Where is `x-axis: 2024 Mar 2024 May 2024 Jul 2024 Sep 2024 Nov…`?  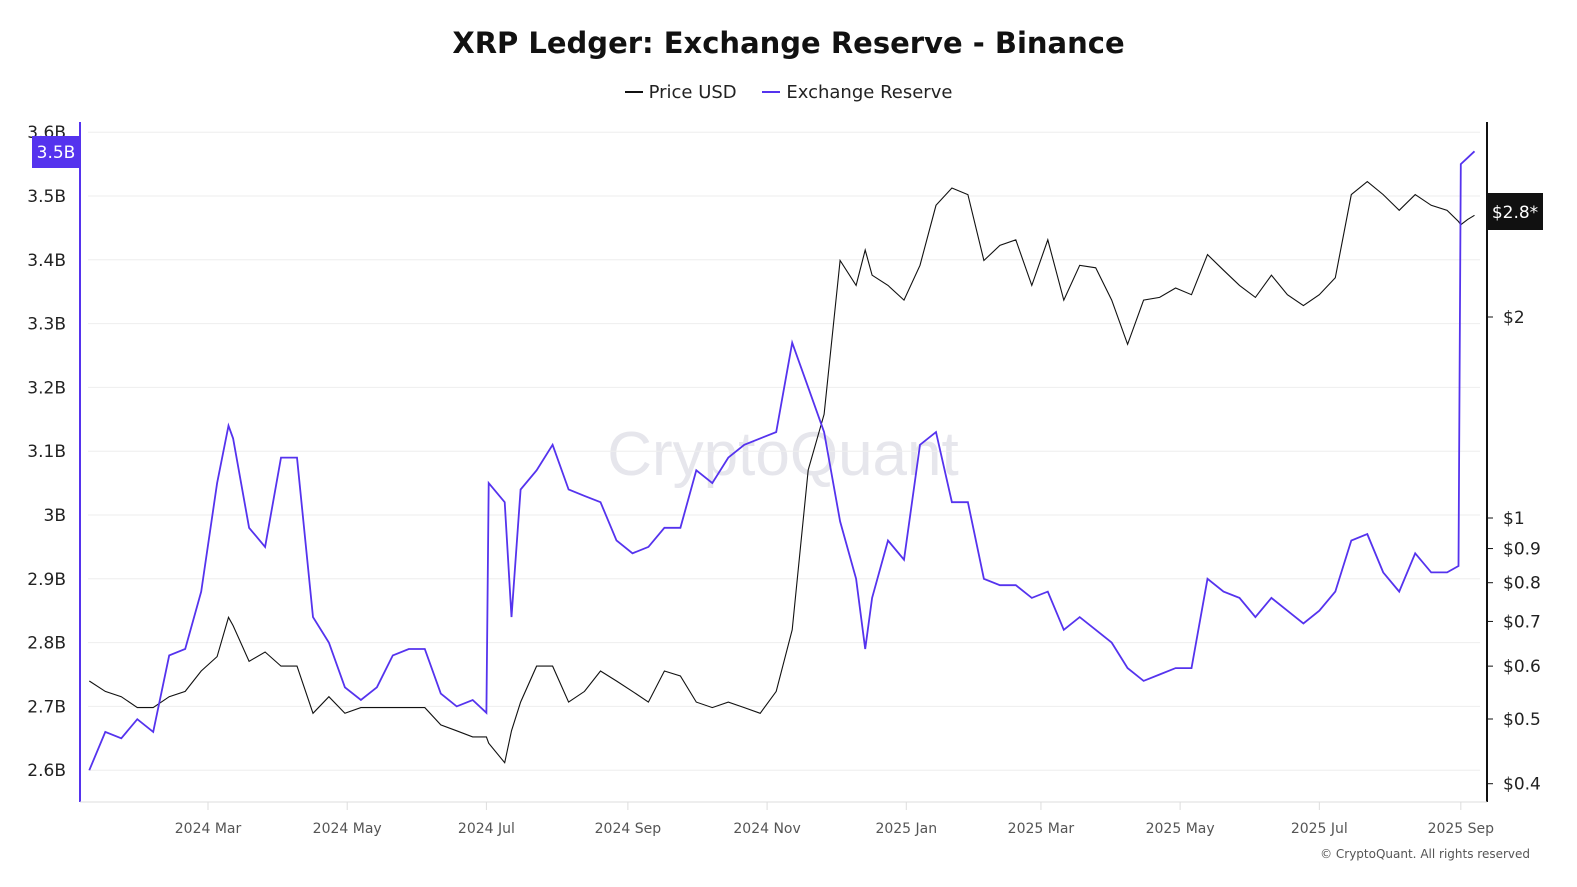
x-axis: 2024 Mar 2024 May 2024 Jul 2024 Sep 2024 Nov… is located at coordinates (834, 819).